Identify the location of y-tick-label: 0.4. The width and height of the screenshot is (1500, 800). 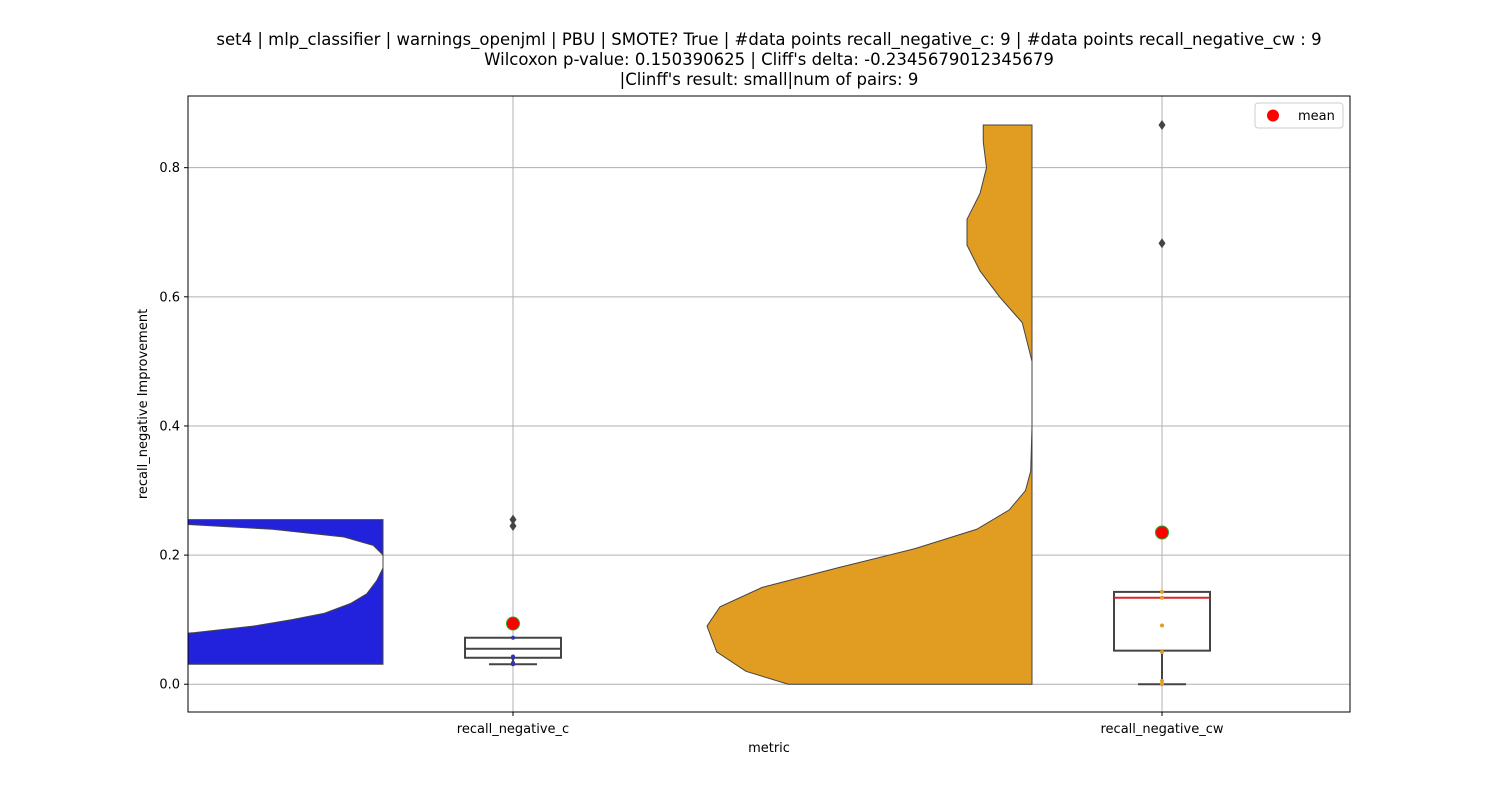
(169, 426).